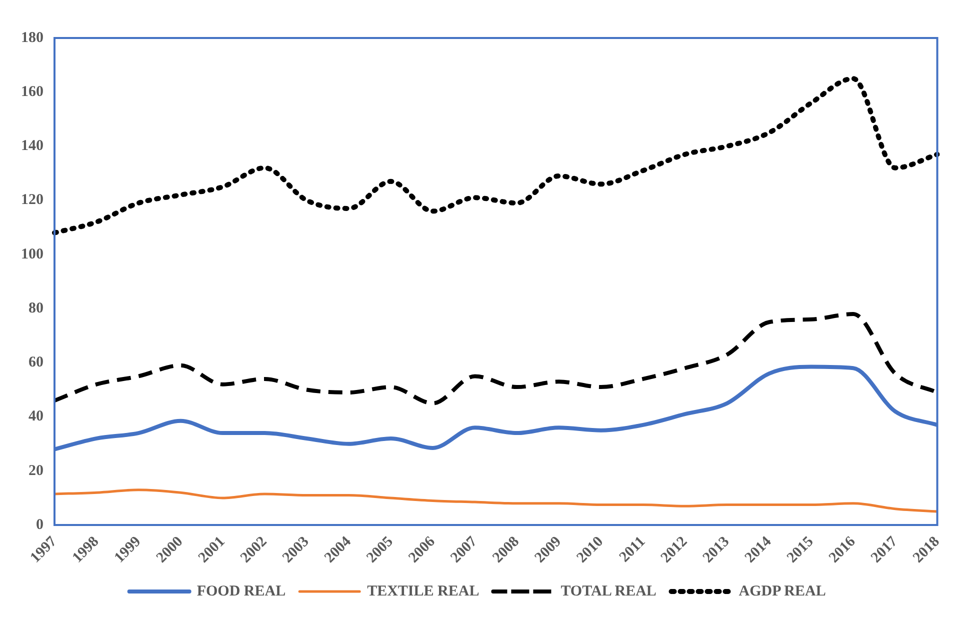 This screenshot has height=626, width=965. Describe the element at coordinates (496, 500) in the screenshot. I see `line-series` at that location.